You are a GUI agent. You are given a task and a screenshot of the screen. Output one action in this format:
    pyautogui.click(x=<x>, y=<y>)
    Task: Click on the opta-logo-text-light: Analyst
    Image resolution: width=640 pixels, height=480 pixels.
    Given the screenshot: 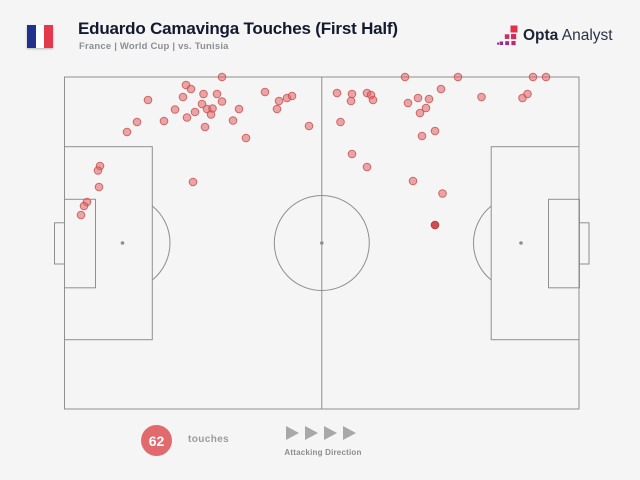 What is the action you would take?
    pyautogui.click(x=587, y=35)
    